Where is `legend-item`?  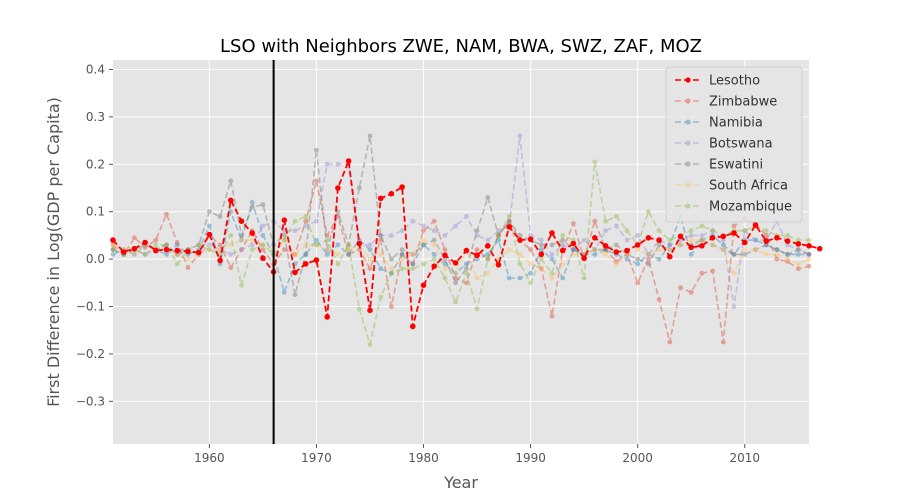 legend-item is located at coordinates (688, 80).